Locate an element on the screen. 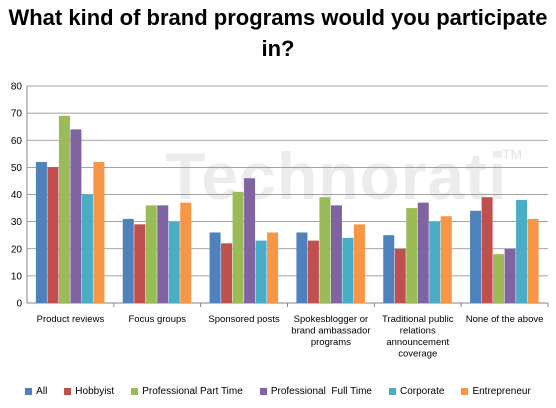 Image resolution: width=556 pixels, height=408 pixels. x-tick-label: Sponsored posts is located at coordinates (244, 319).